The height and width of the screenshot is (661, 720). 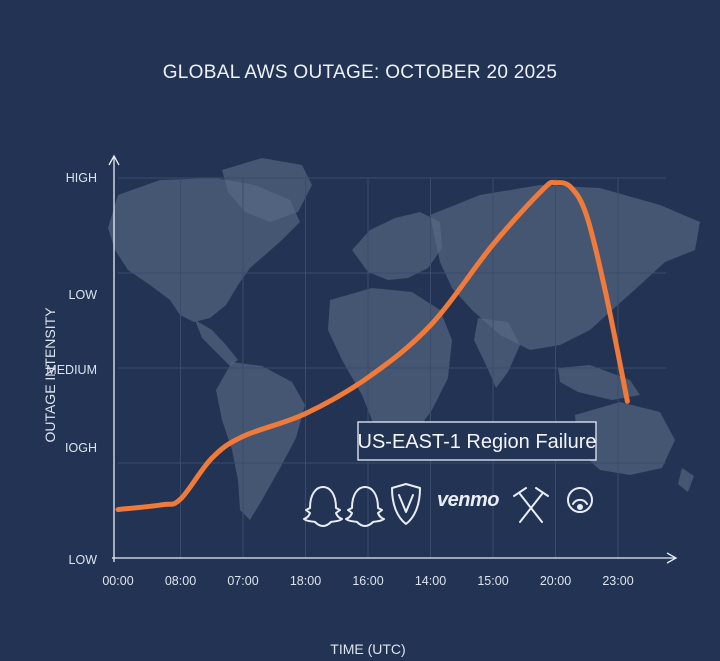 What do you see at coordinates (492, 581) in the screenshot?
I see `x-tick-label: 15:00` at bounding box center [492, 581].